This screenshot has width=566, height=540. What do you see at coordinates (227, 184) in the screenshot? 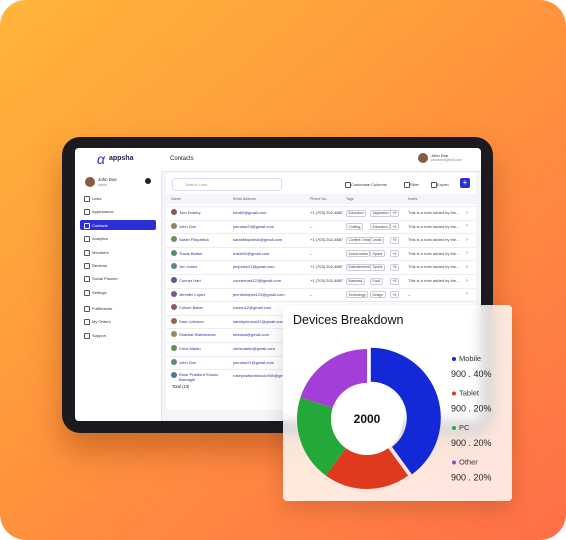
I see `search-box` at bounding box center [227, 184].